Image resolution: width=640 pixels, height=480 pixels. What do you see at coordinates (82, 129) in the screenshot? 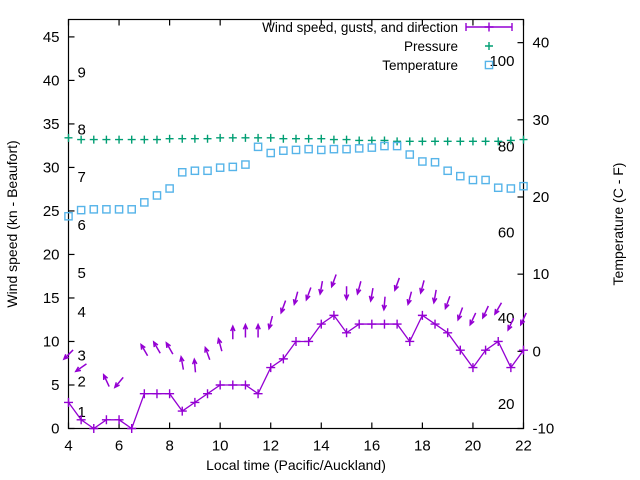
I see `beaufort-label: 8` at bounding box center [82, 129].